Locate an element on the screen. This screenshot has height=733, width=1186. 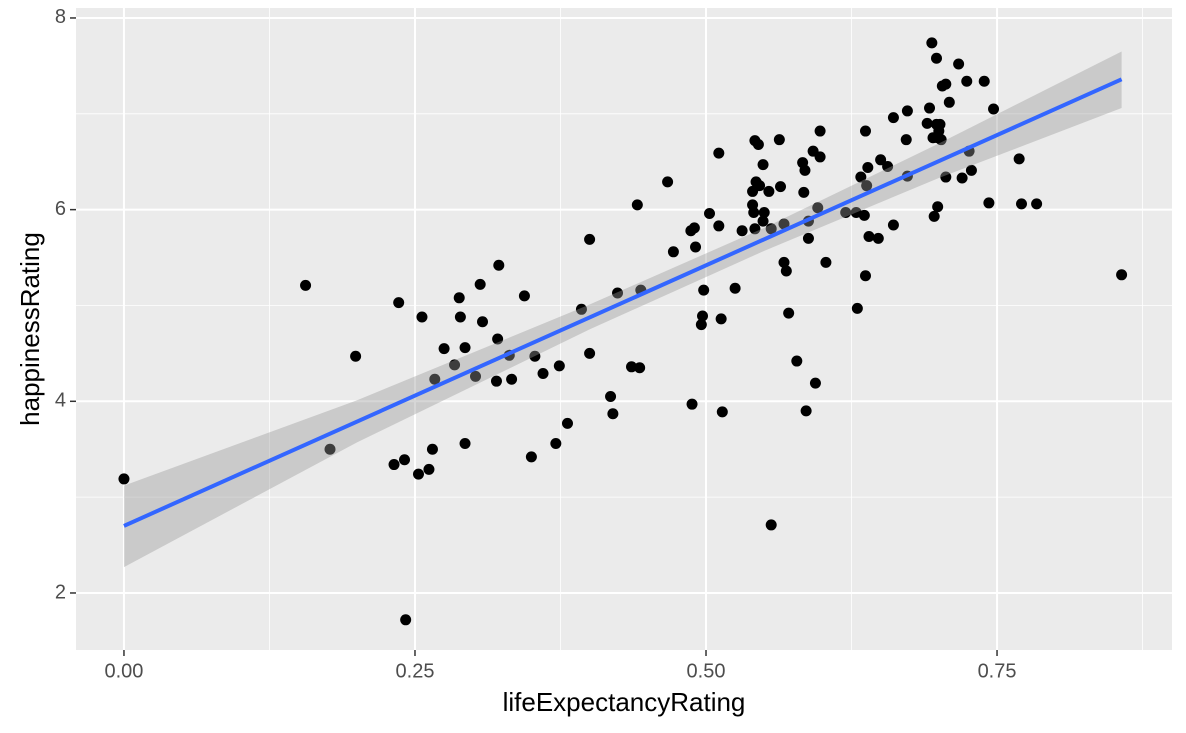
y-tick-label: 4 is located at coordinates (60, 401).